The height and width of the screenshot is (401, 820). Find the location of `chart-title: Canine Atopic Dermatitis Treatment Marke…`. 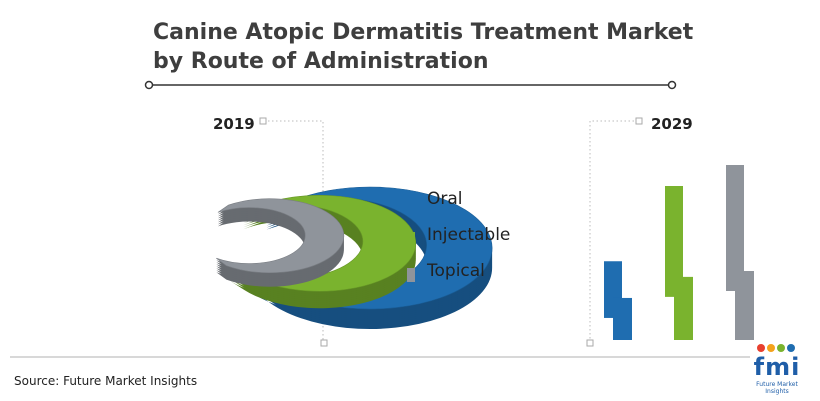

chart-title: Canine Atopic Dermatitis Treatment Marke… is located at coordinates (423, 32).